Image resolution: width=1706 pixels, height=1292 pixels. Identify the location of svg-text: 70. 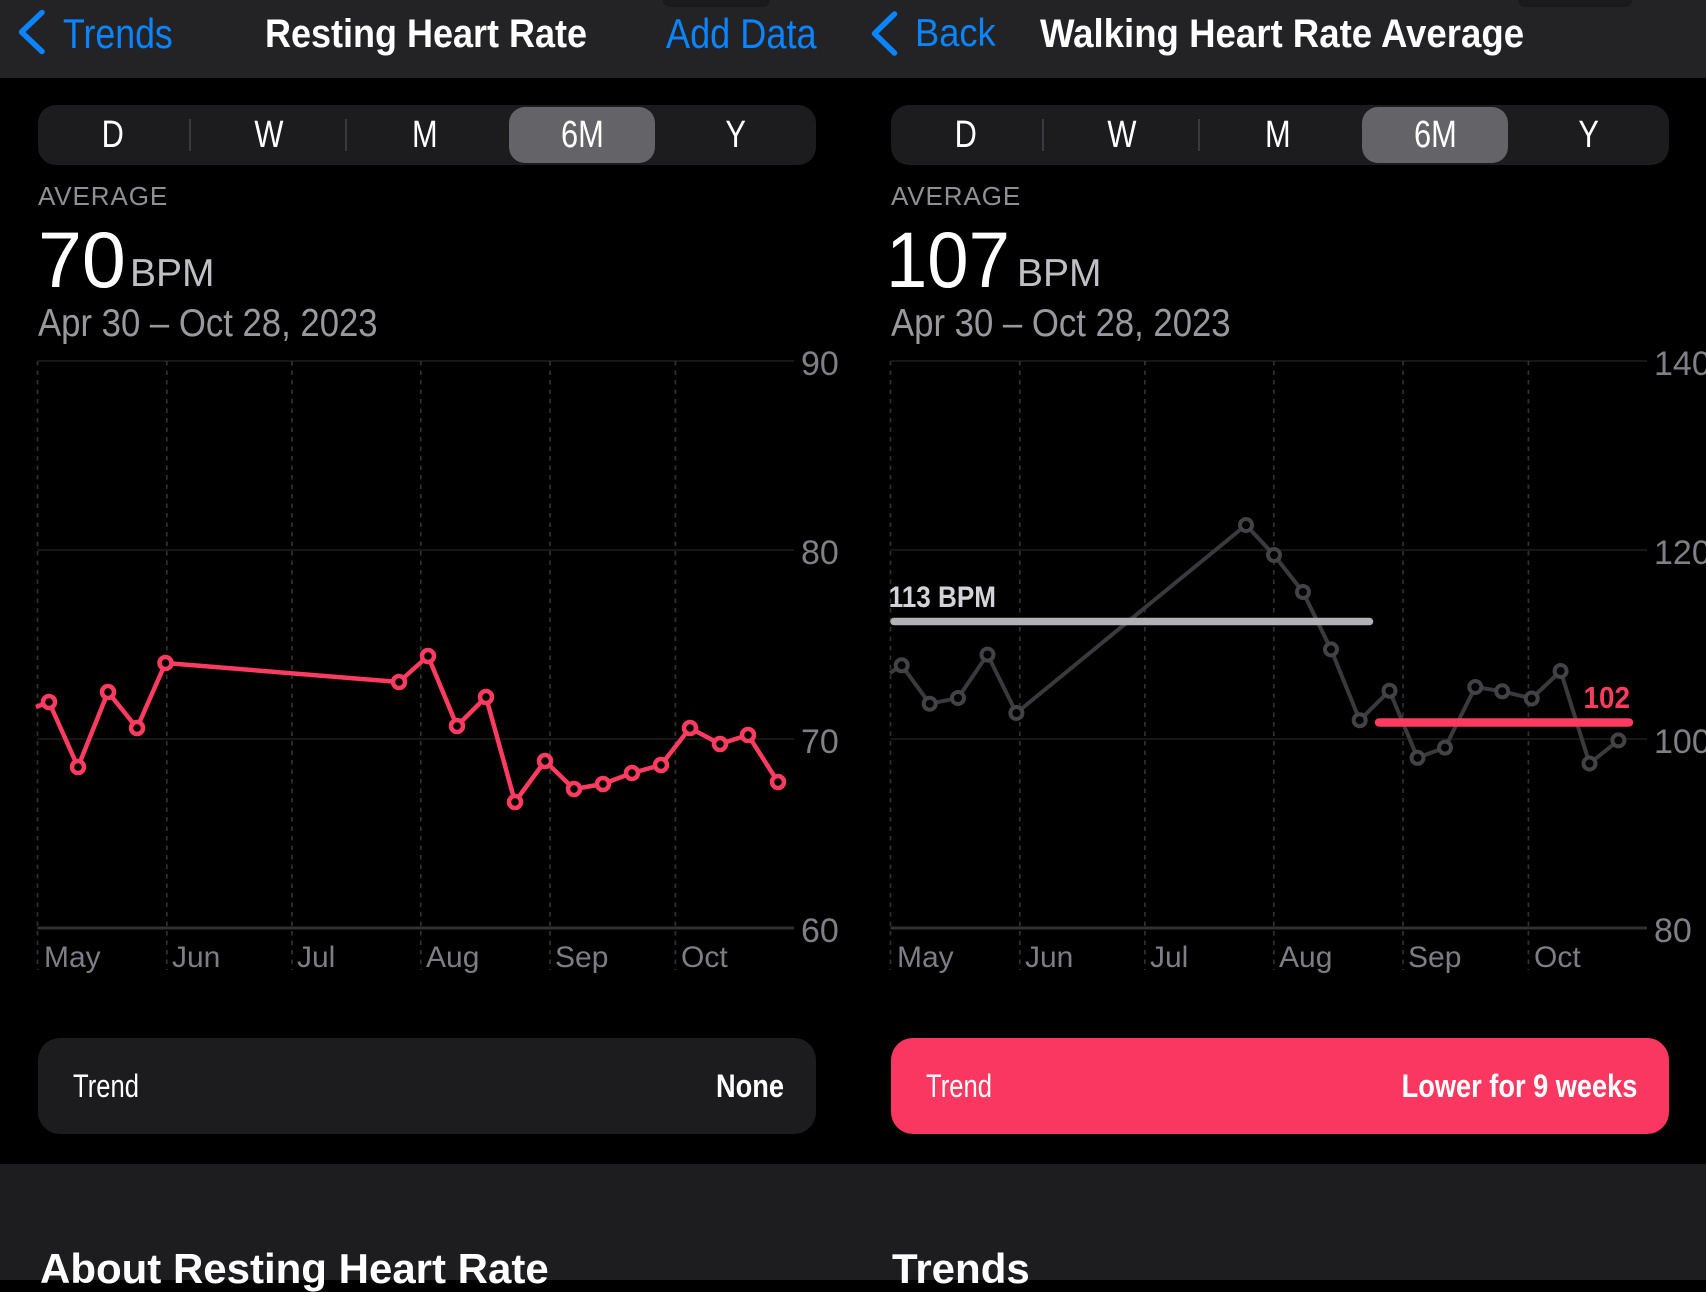
(820, 742).